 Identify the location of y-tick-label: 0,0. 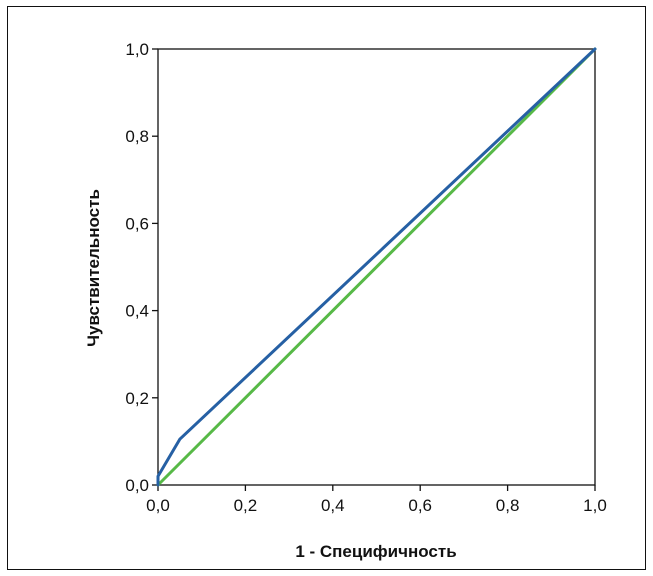
(137, 485).